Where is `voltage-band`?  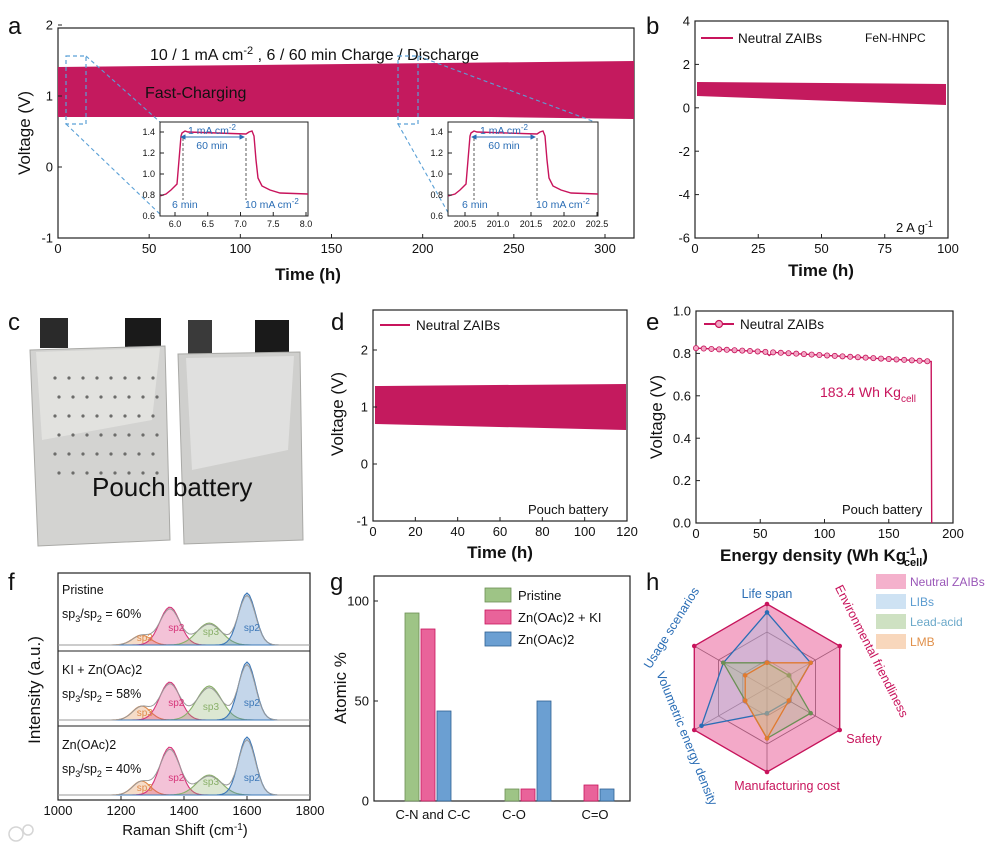 voltage-band is located at coordinates (500, 407).